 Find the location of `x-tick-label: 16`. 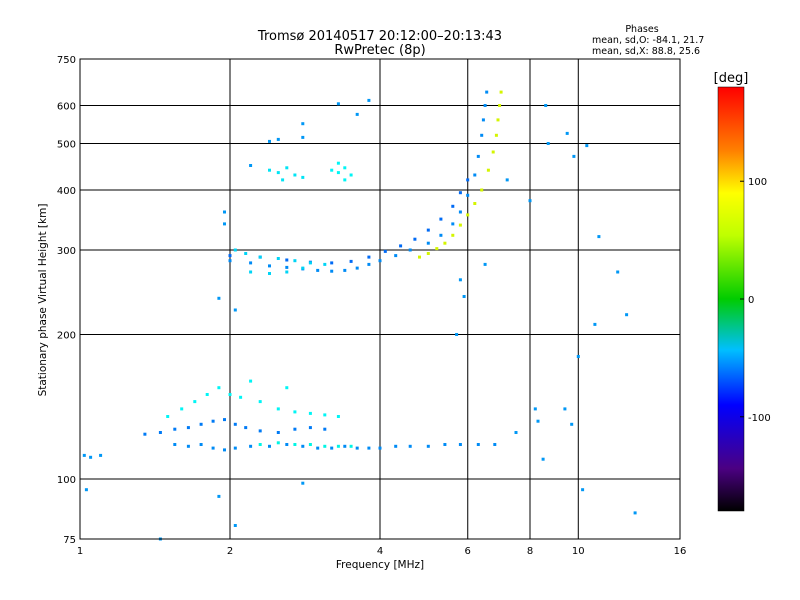

x-tick-label: 16 is located at coordinates (680, 551).